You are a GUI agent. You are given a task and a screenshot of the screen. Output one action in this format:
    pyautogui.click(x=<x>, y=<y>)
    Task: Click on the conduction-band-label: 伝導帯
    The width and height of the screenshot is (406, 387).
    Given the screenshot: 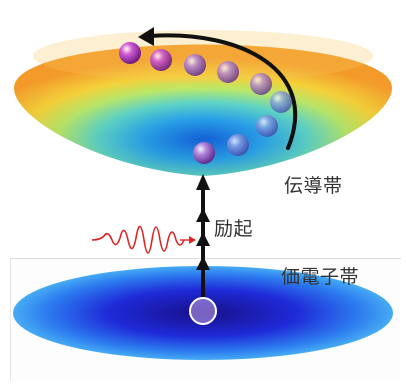 What is the action you would take?
    pyautogui.click(x=313, y=186)
    